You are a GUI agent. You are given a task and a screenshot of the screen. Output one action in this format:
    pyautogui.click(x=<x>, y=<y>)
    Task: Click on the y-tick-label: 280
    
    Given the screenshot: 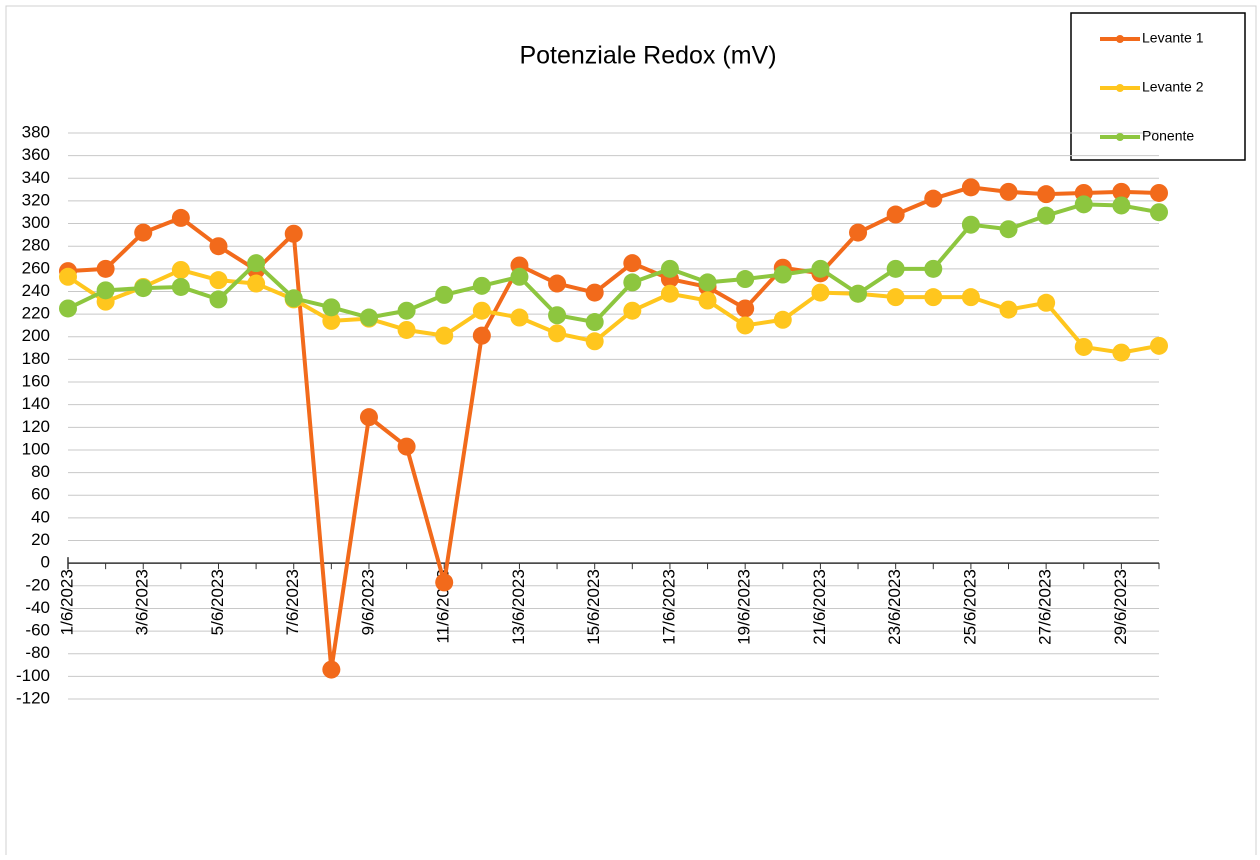 What is the action you would take?
    pyautogui.click(x=36, y=245)
    